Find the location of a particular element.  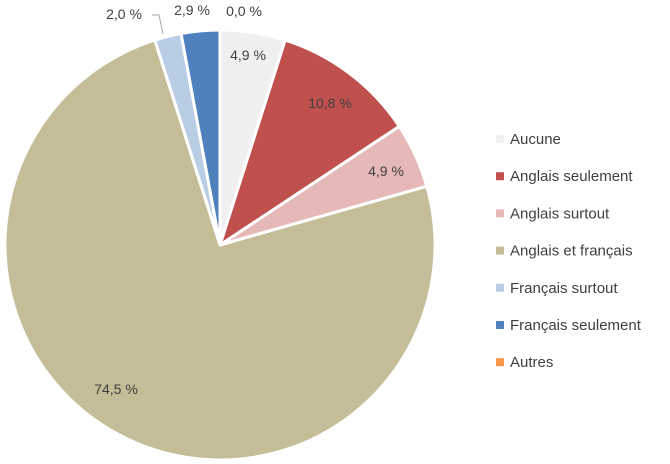

leader-lines is located at coordinates (158, 24).